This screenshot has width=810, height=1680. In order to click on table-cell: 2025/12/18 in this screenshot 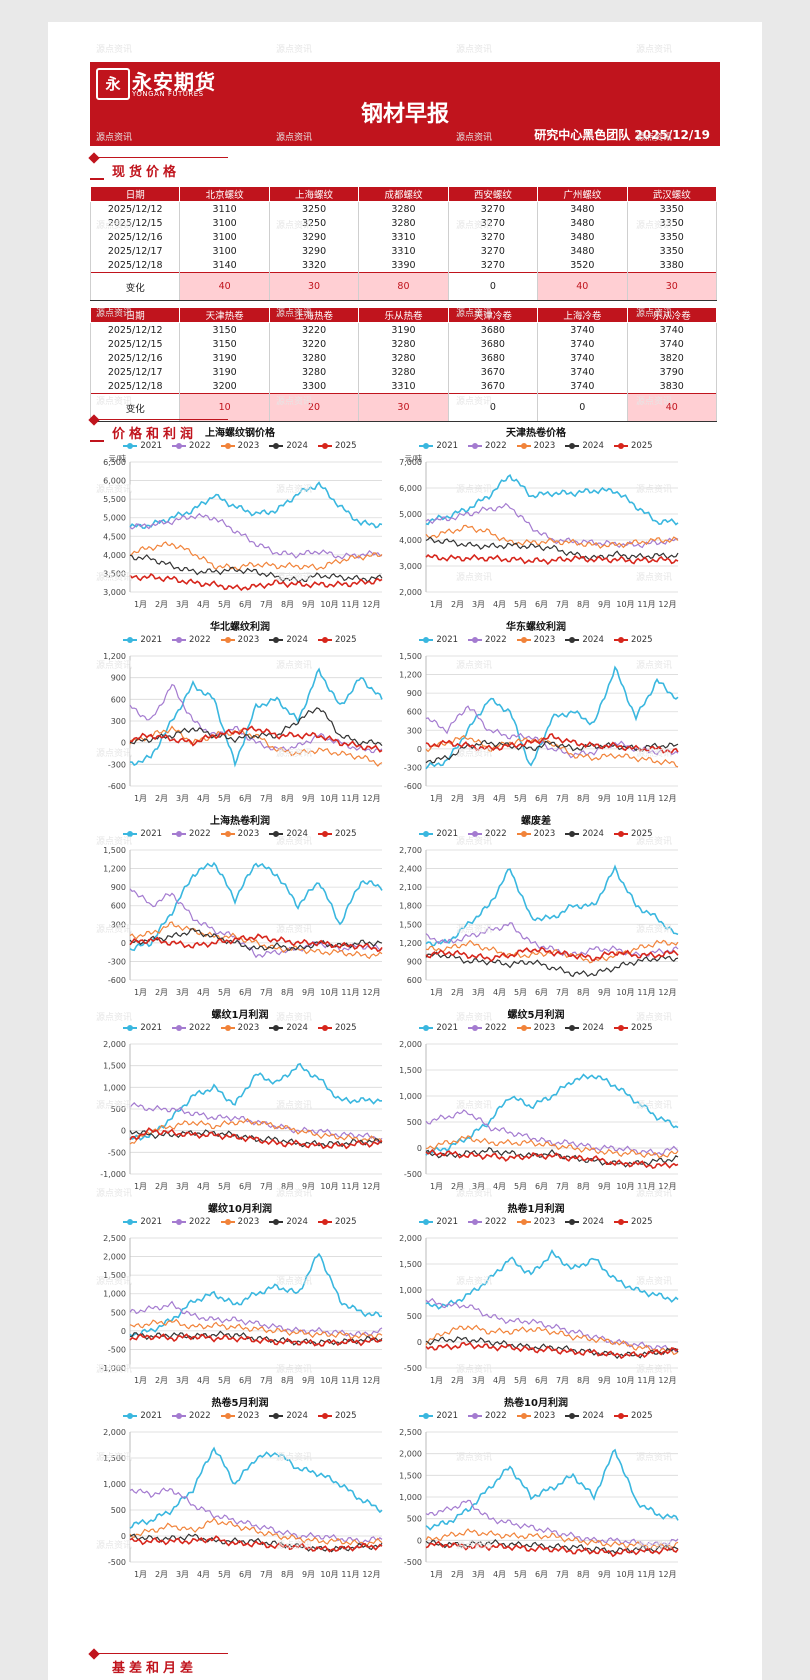, I will do `click(135, 265)`.